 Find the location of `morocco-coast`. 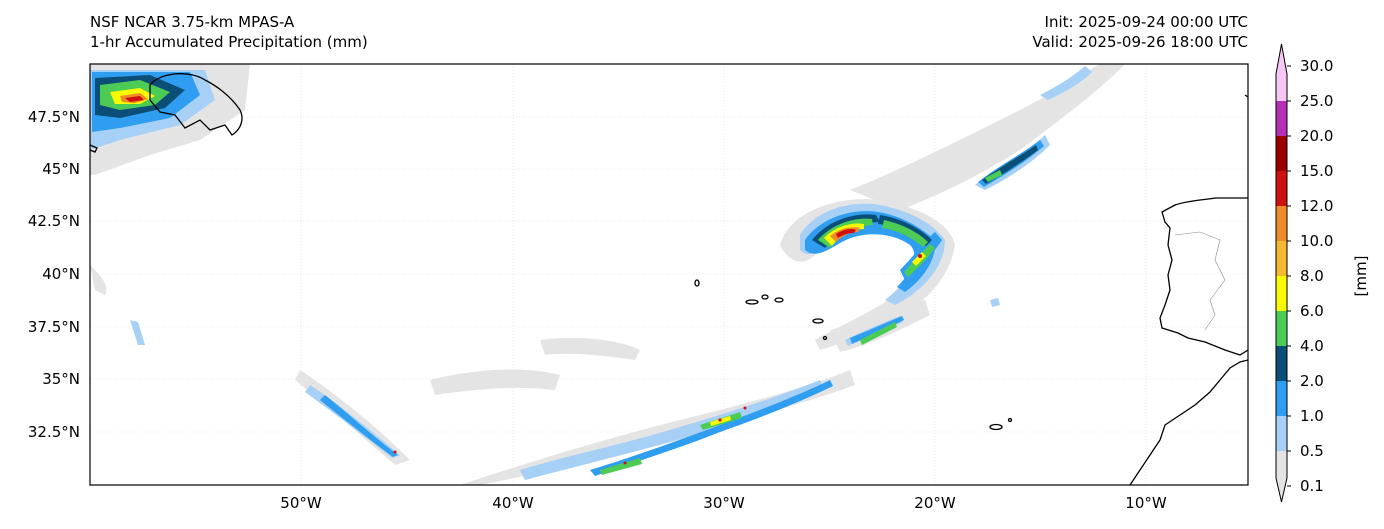

morocco-coast is located at coordinates (1188, 422).